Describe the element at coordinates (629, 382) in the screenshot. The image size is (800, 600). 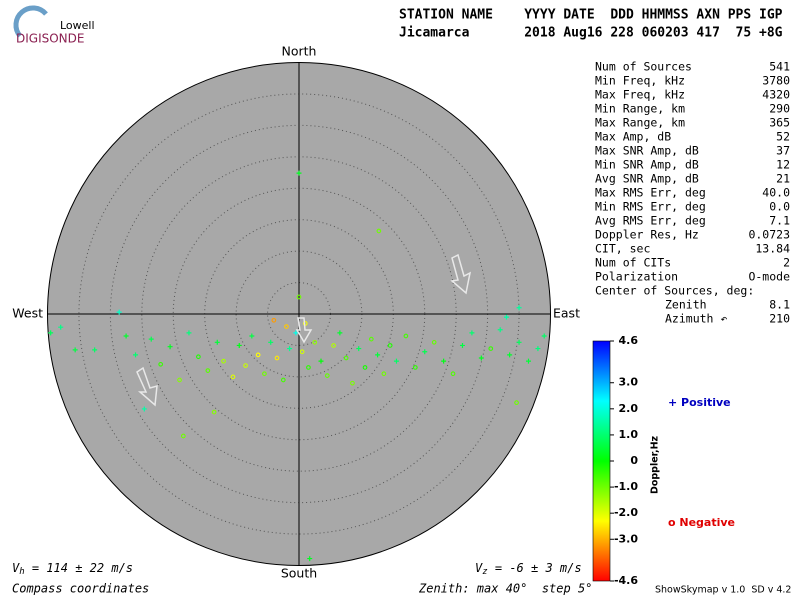
I see `colorbar-tick-label: 3.0` at that location.